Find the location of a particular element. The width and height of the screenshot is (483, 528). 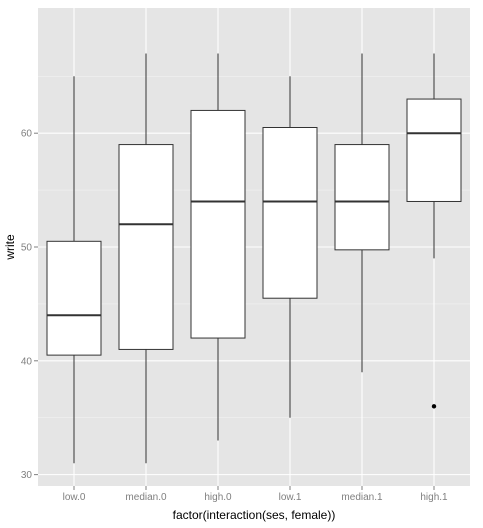

x-tick-label: high.0 is located at coordinates (218, 497).